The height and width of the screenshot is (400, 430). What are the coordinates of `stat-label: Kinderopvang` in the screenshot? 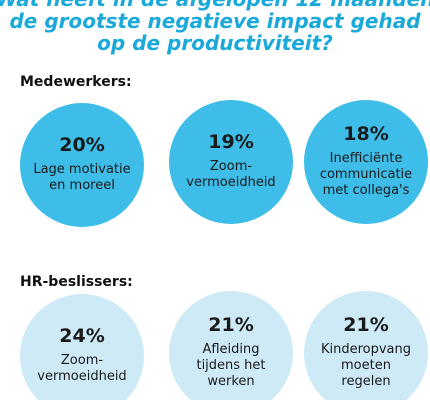 It's located at (366, 349).